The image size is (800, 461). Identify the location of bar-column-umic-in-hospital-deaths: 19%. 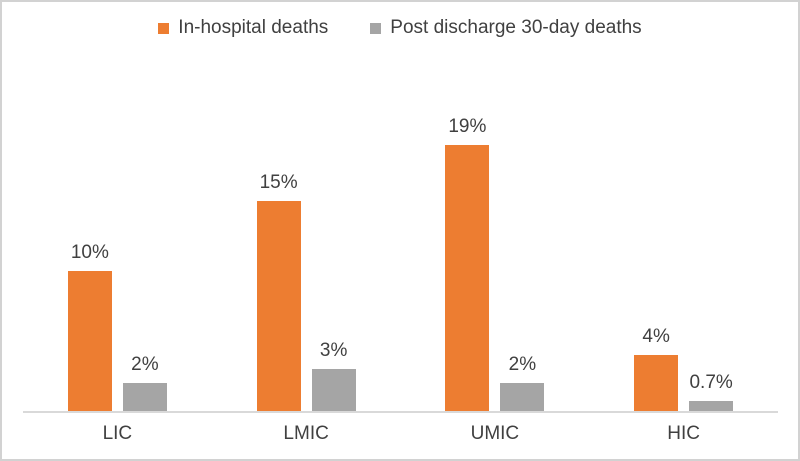
(467, 263).